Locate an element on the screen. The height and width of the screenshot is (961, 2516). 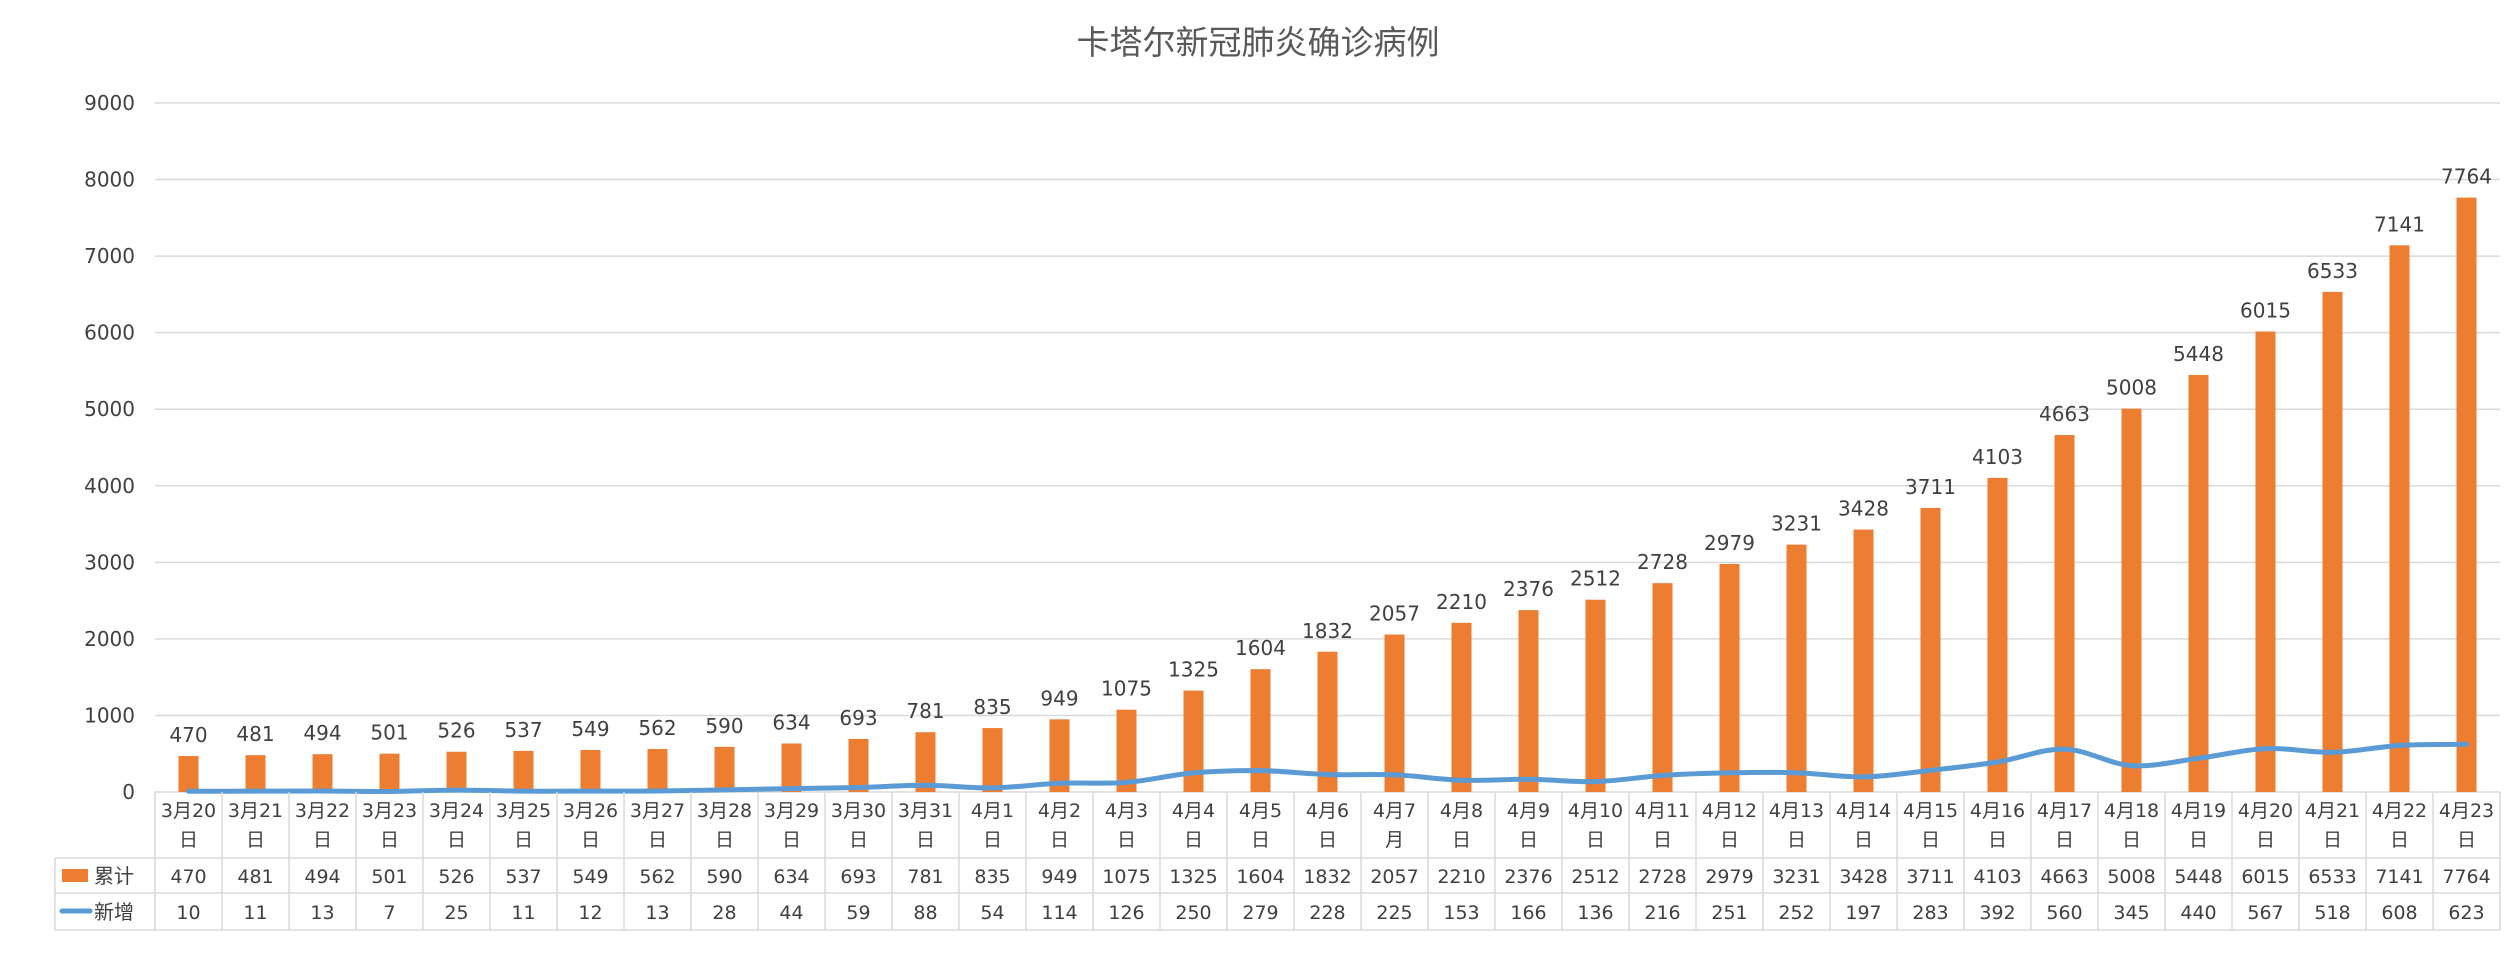
table-cell-新增: 560 is located at coordinates (2064, 913).